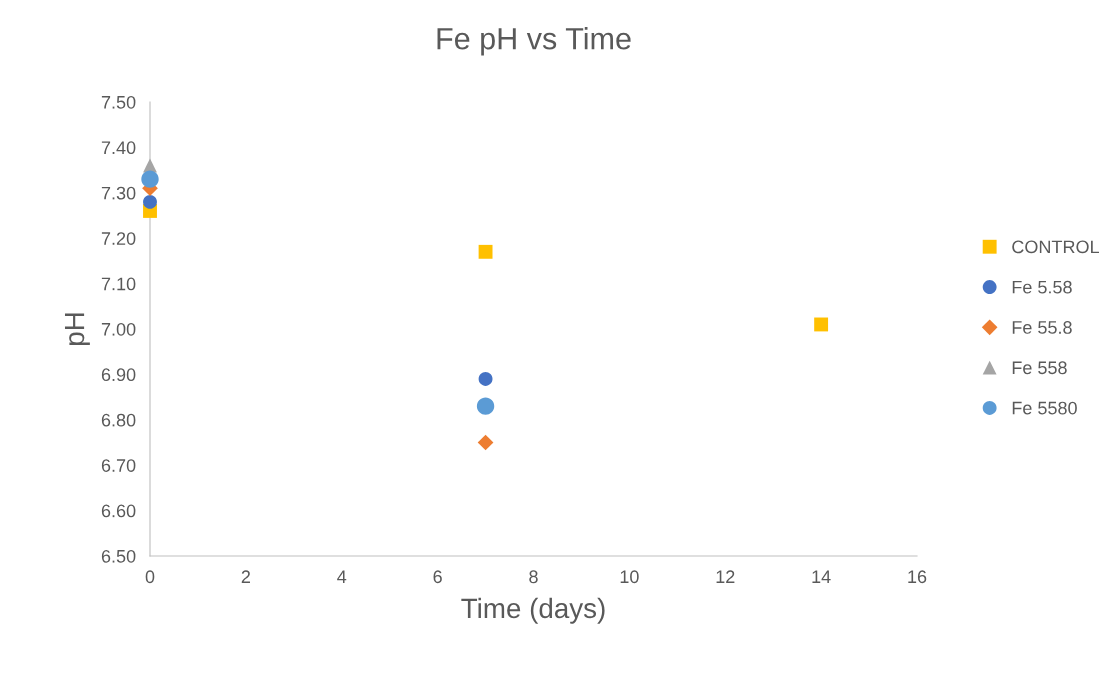  I want to click on legend-label: Fe 5.58, so click(1042, 287).